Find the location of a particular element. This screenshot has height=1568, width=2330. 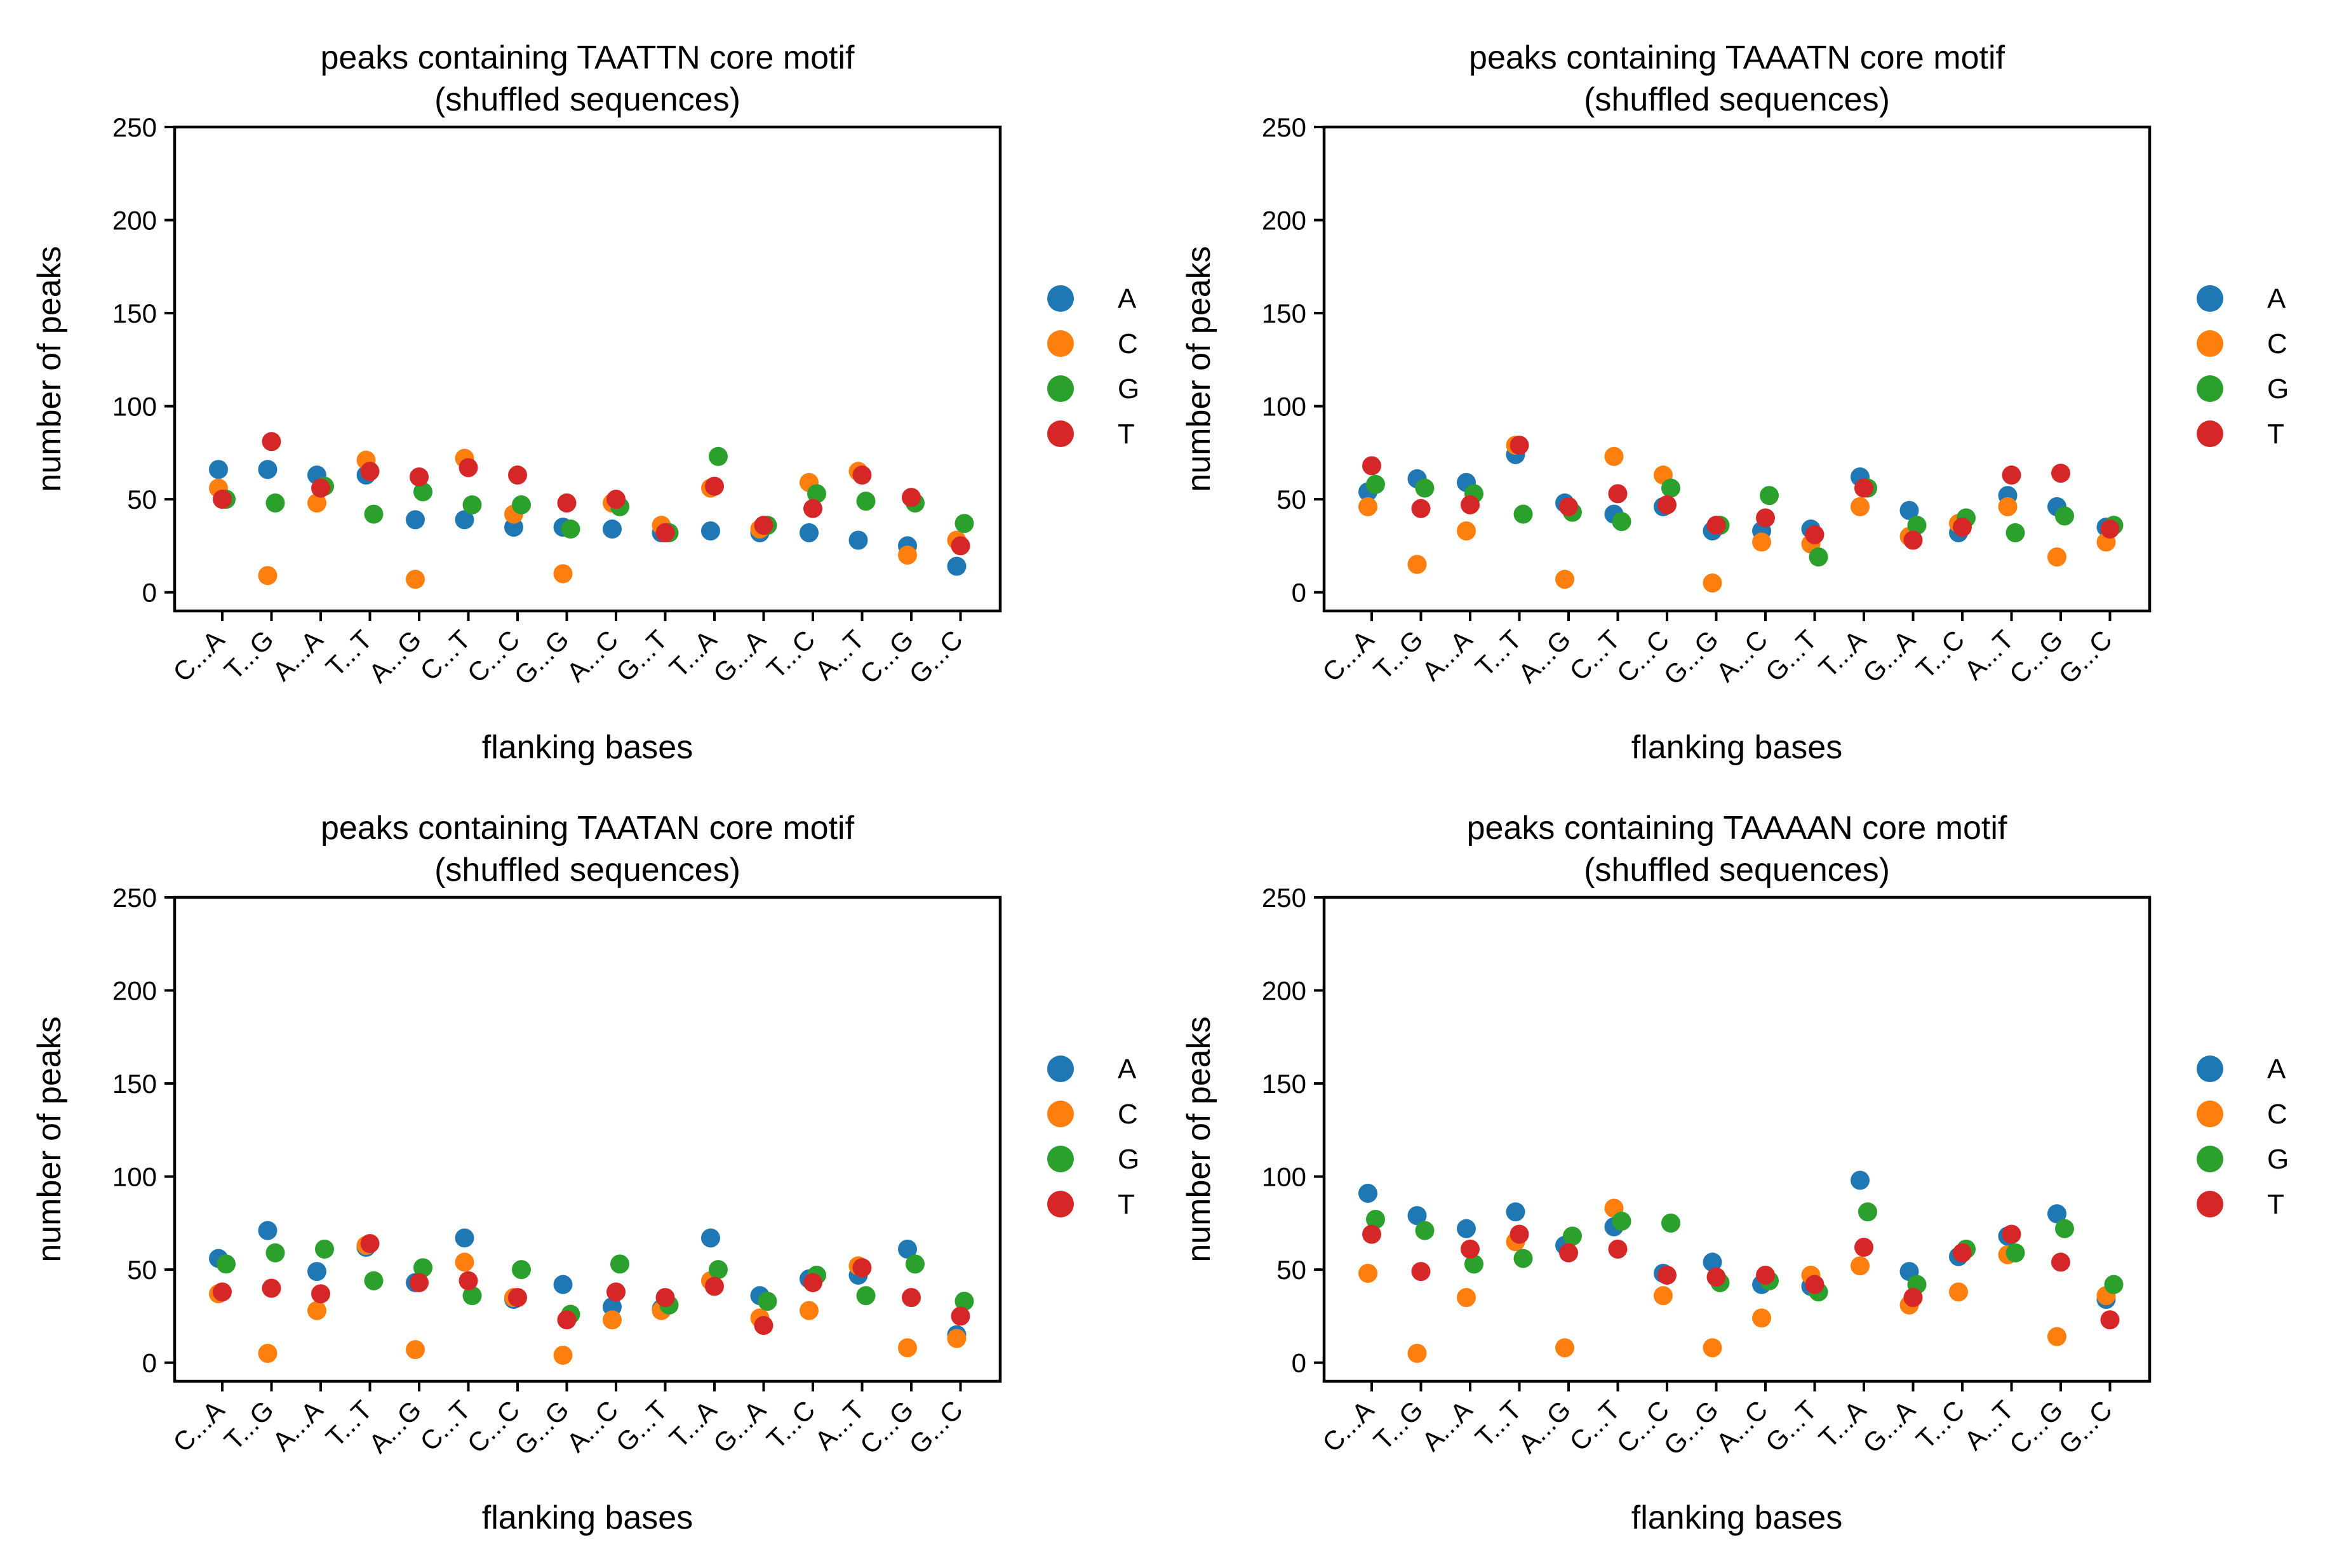

chart-title-line: (shuffled sequences) is located at coordinates (1737, 99).